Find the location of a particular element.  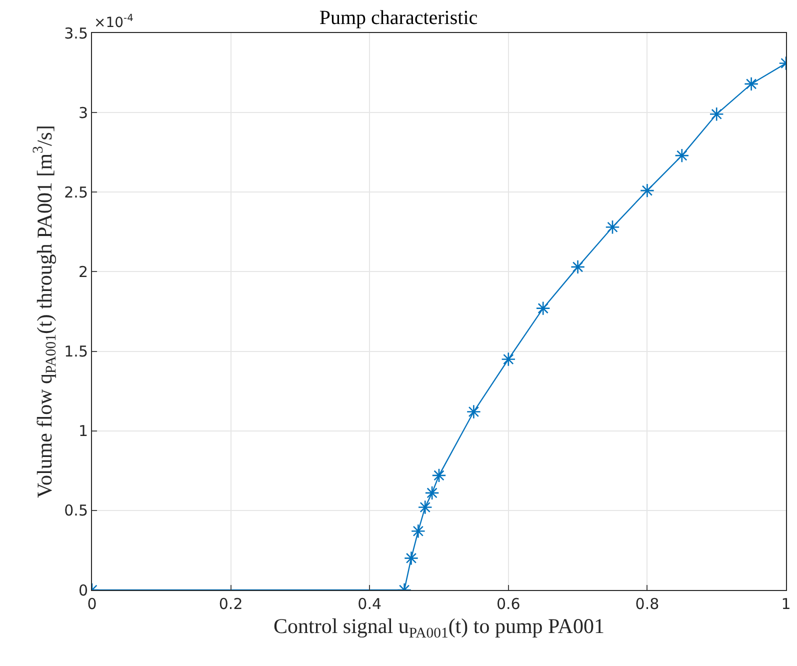

x-tick-label: 0.4 is located at coordinates (370, 604).